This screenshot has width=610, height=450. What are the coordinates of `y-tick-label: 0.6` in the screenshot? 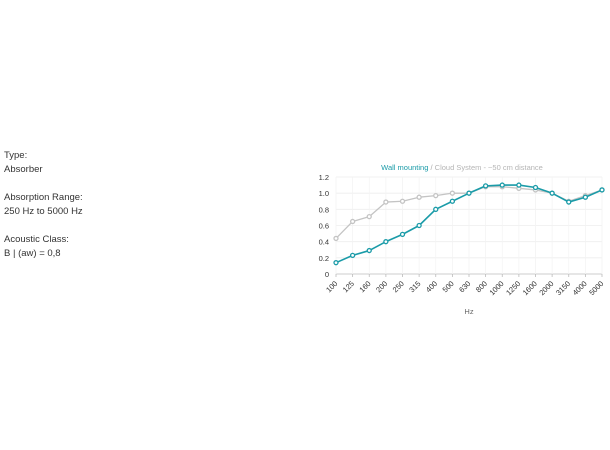 It's located at (324, 226).